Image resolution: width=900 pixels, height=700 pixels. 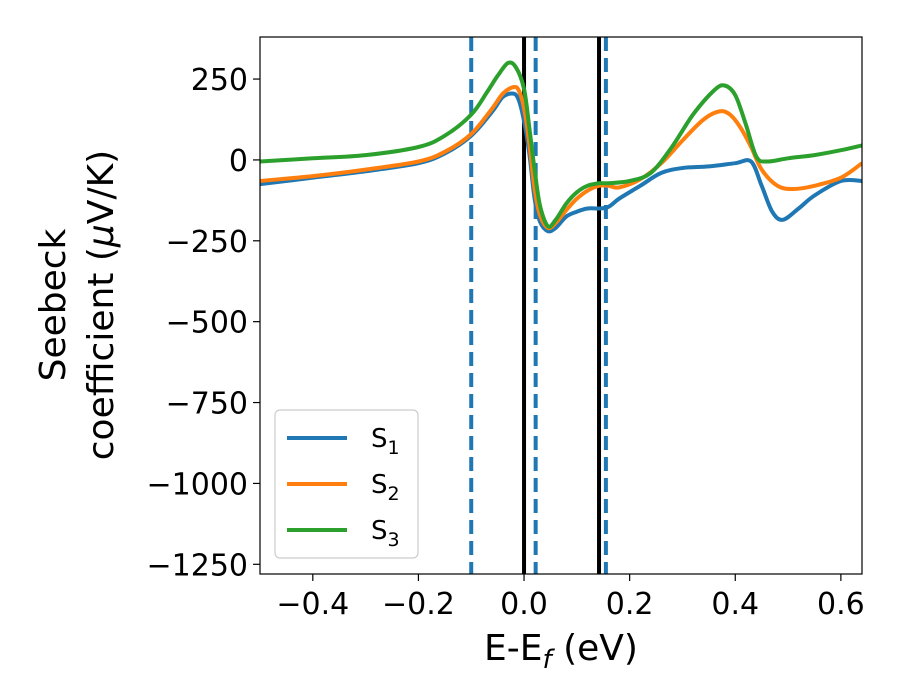 I want to click on x-ticks: −0.4 −0.2 0.0 0.2 0.4 0.6, so click(x=570, y=598).